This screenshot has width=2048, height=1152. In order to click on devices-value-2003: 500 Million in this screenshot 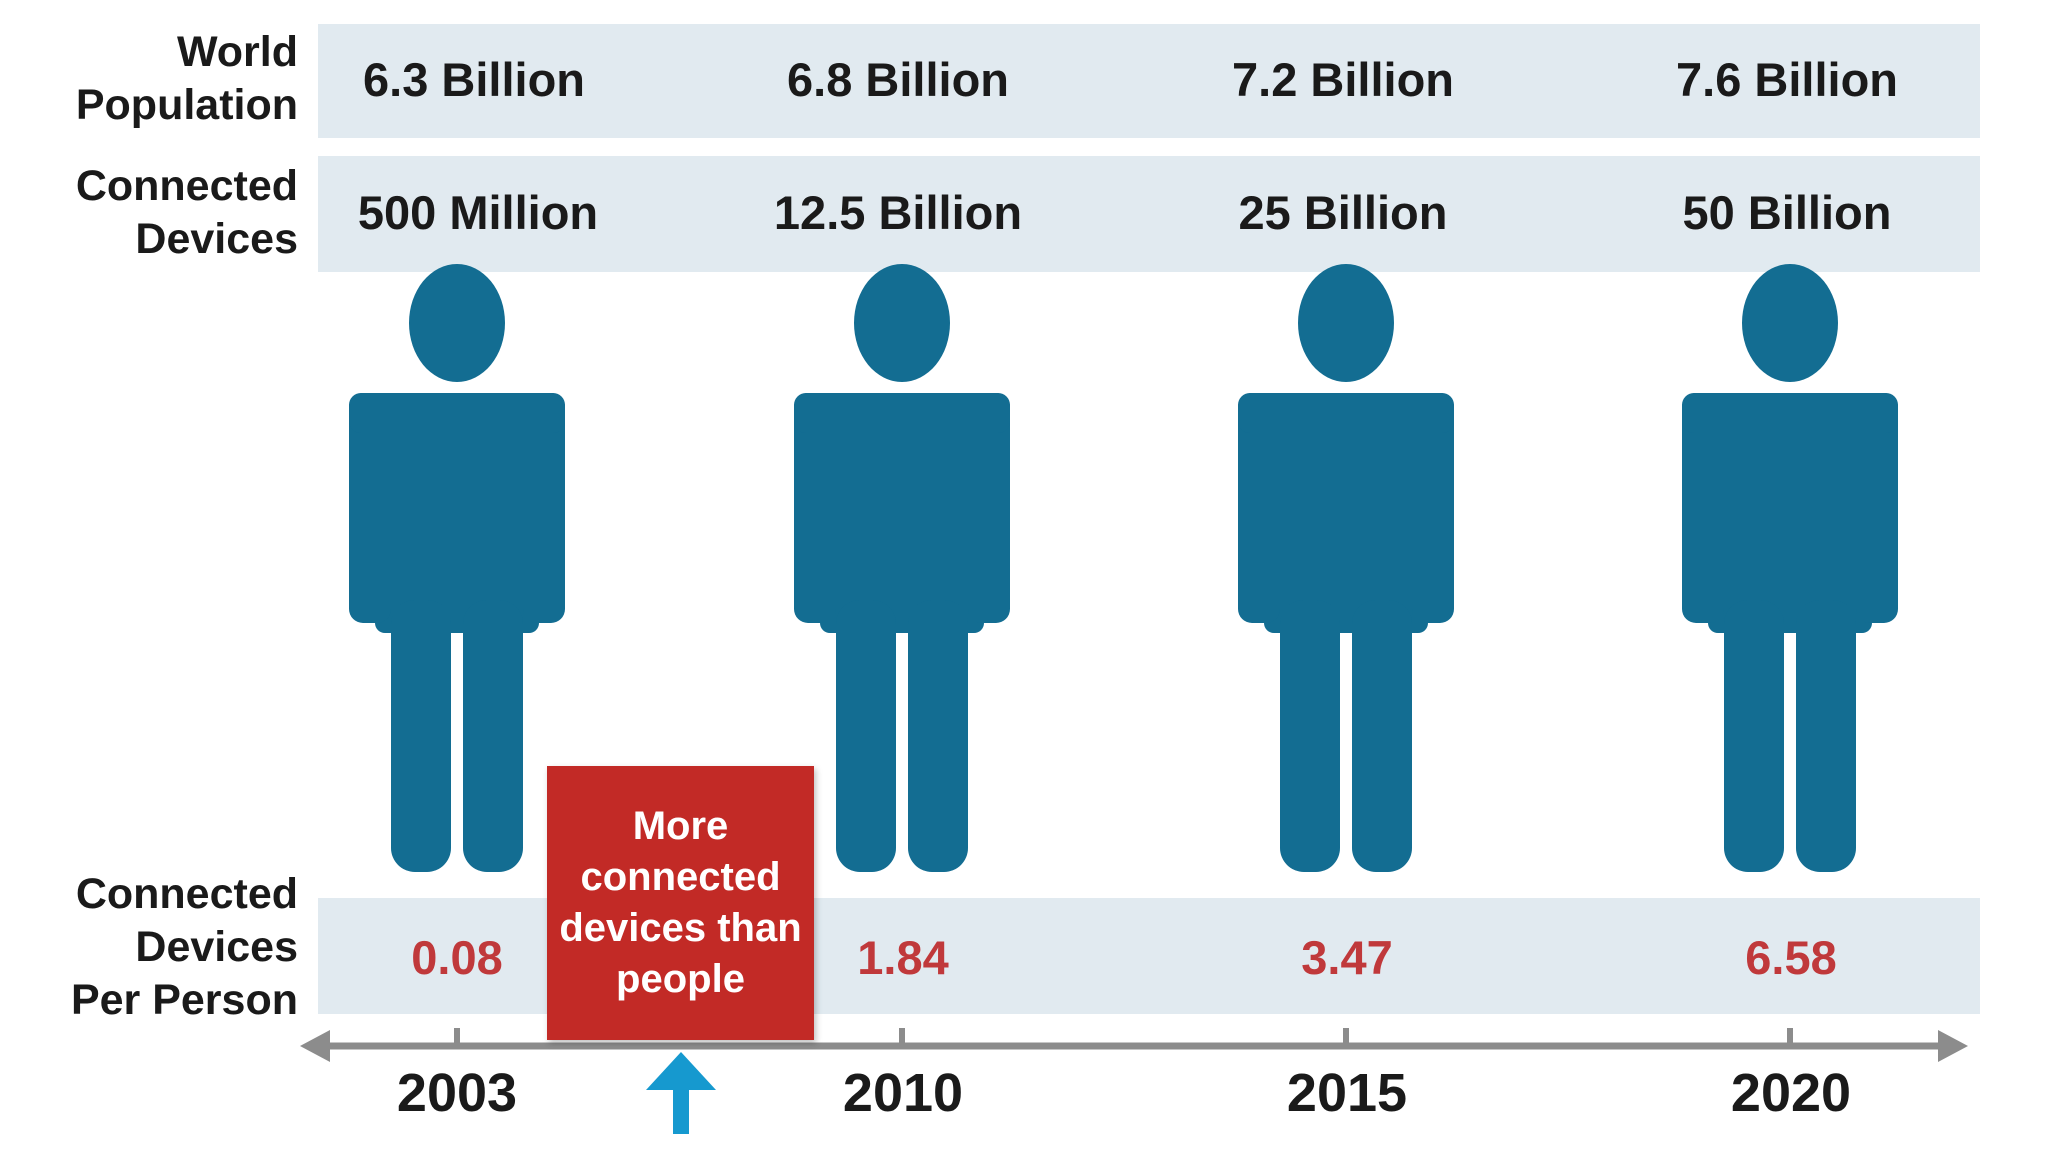, I will do `click(478, 212)`.